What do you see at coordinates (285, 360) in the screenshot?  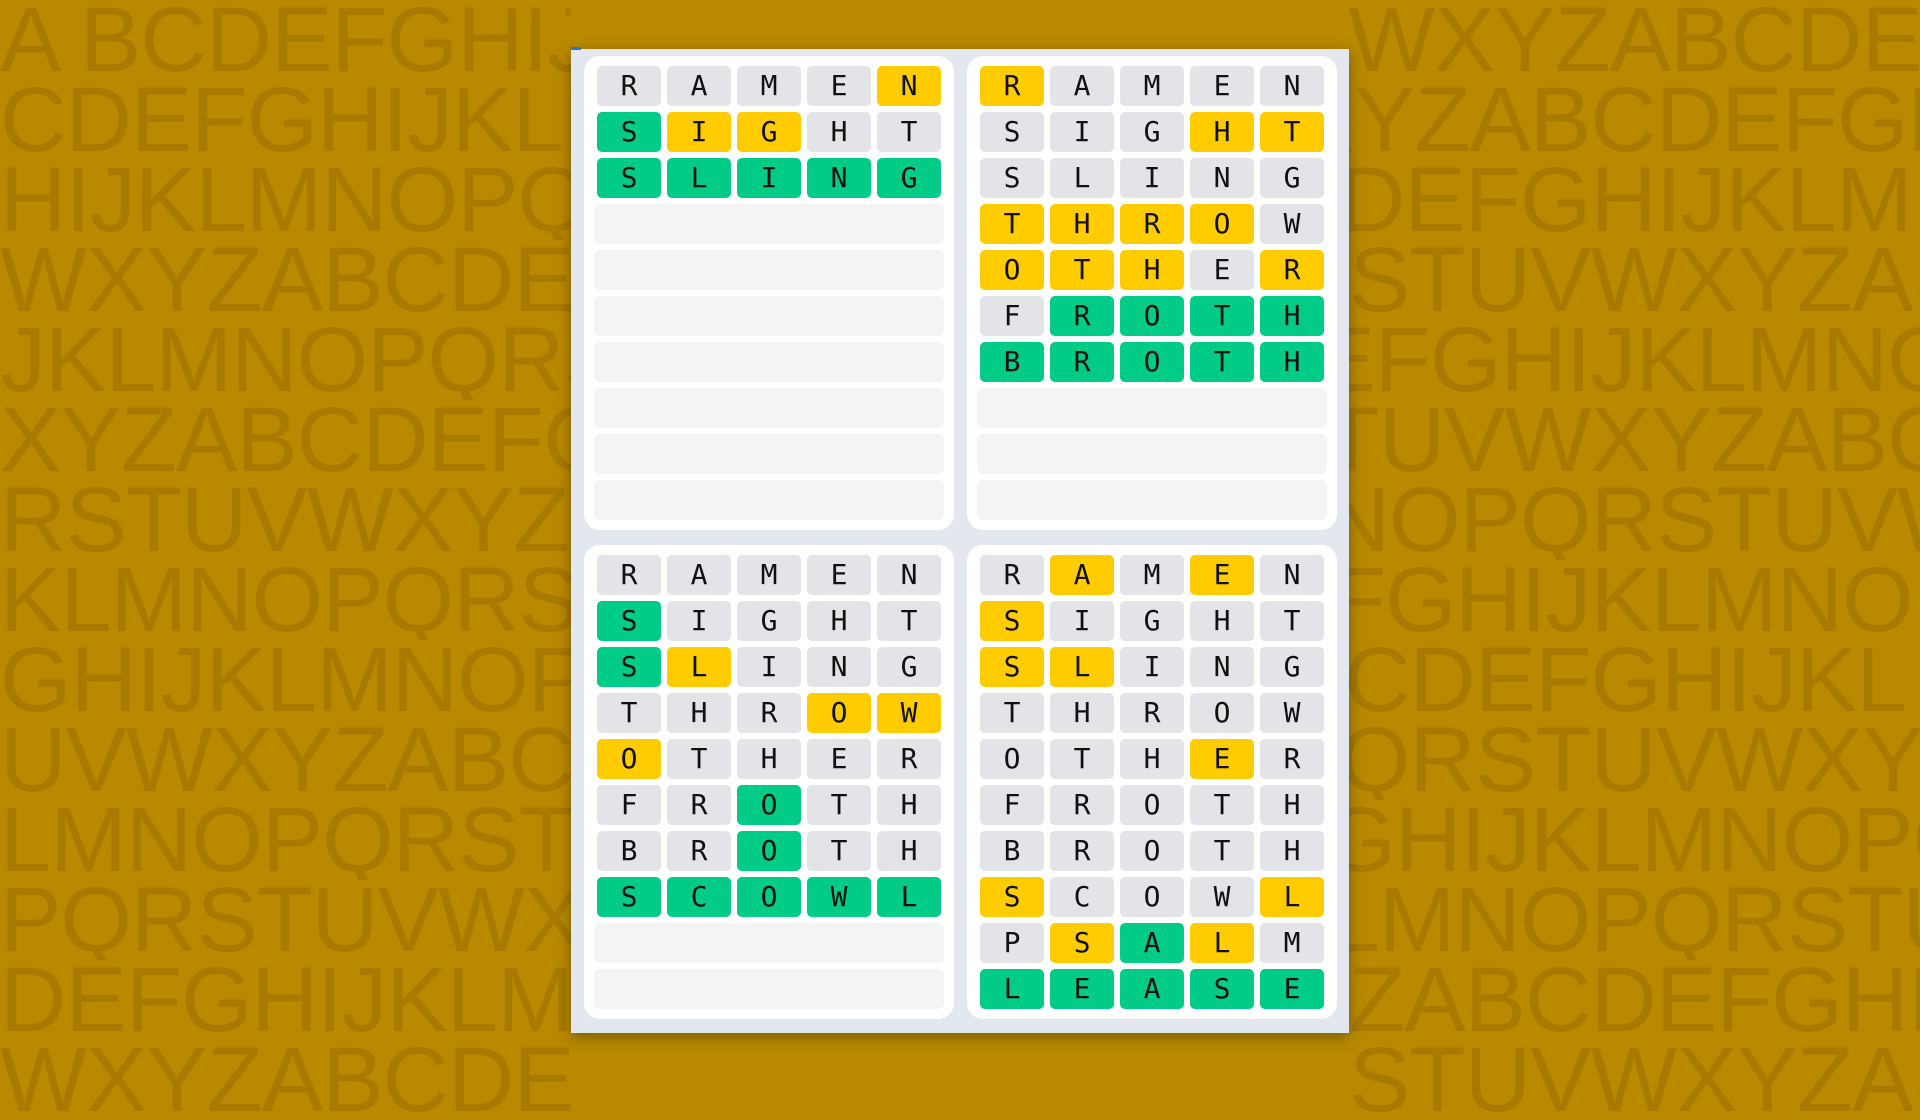 I see `background-letter-row-left: JKLMNOPQRSTUVWXYZABCDEFGHIJKLMNO` at bounding box center [285, 360].